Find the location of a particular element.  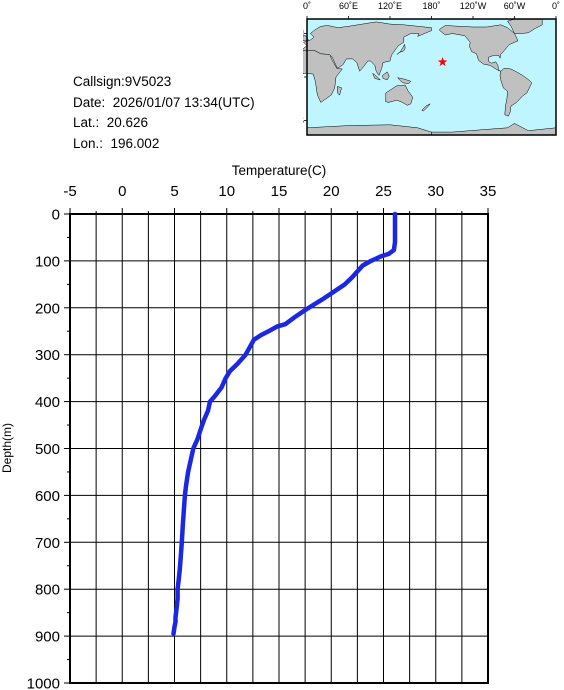

y-tick-label: 400 is located at coordinates (47, 402).